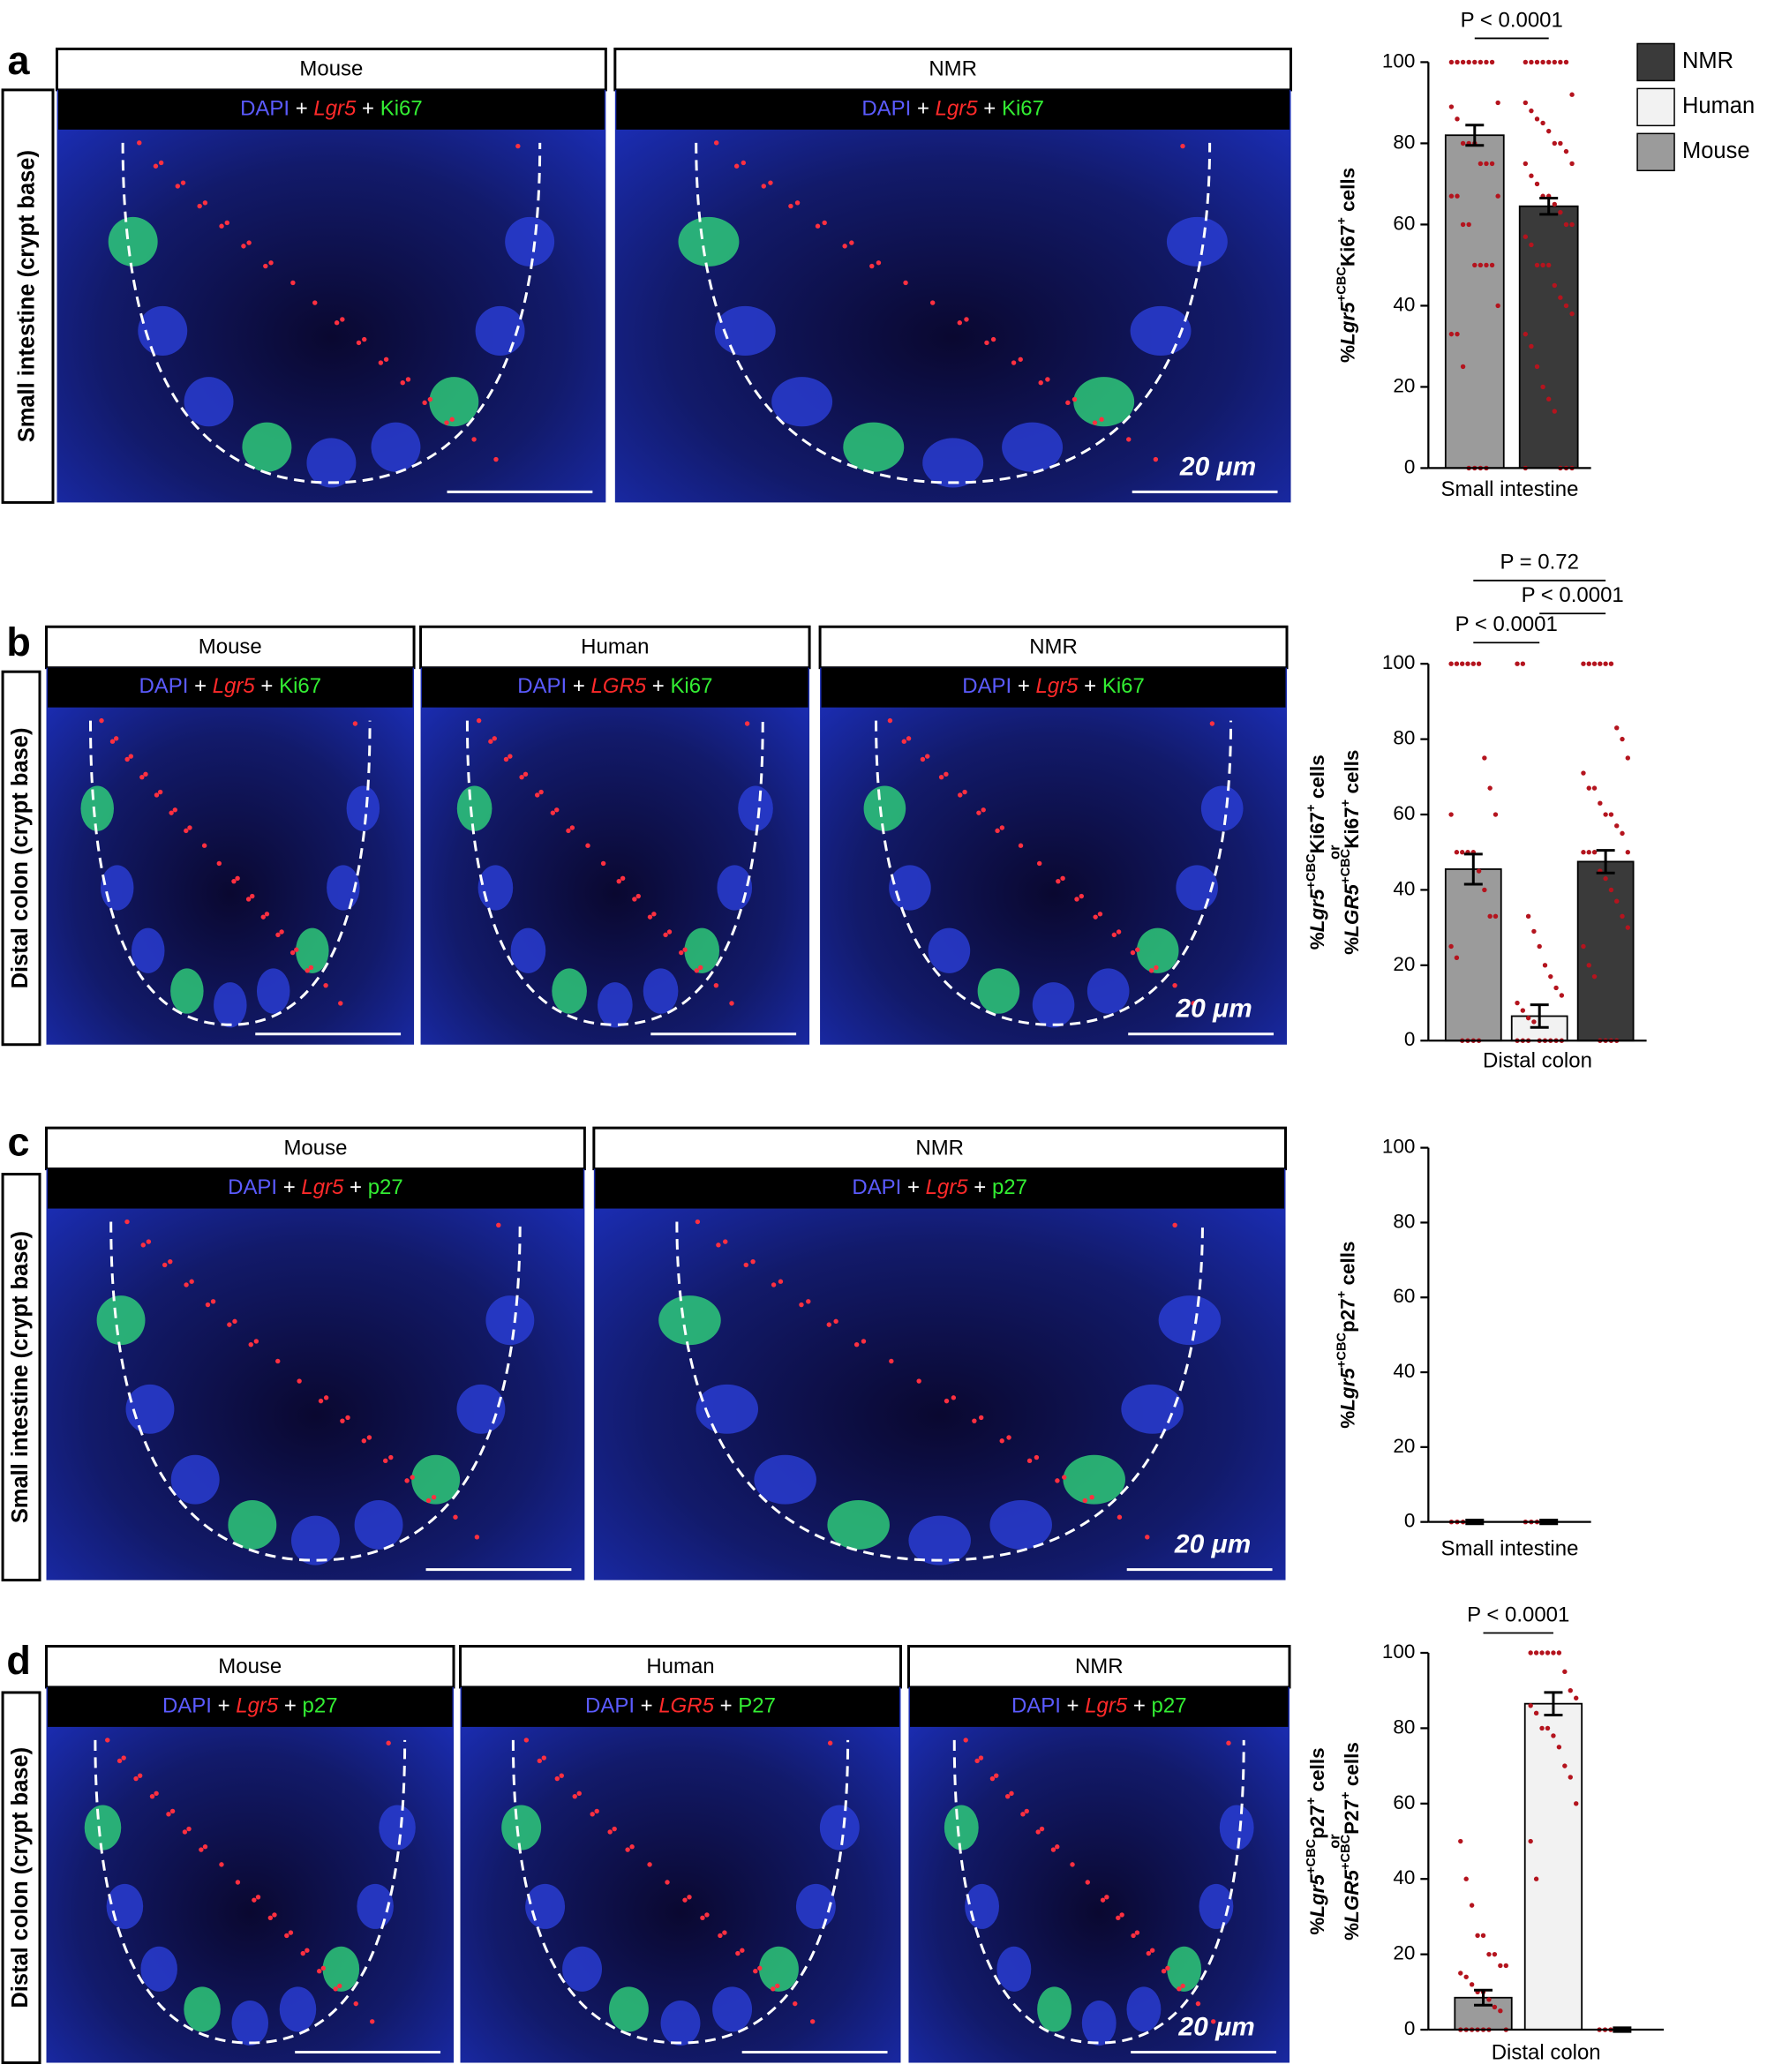  Describe the element at coordinates (1546, 2052) in the screenshot. I see `x-axis-label: Distal colon` at that location.